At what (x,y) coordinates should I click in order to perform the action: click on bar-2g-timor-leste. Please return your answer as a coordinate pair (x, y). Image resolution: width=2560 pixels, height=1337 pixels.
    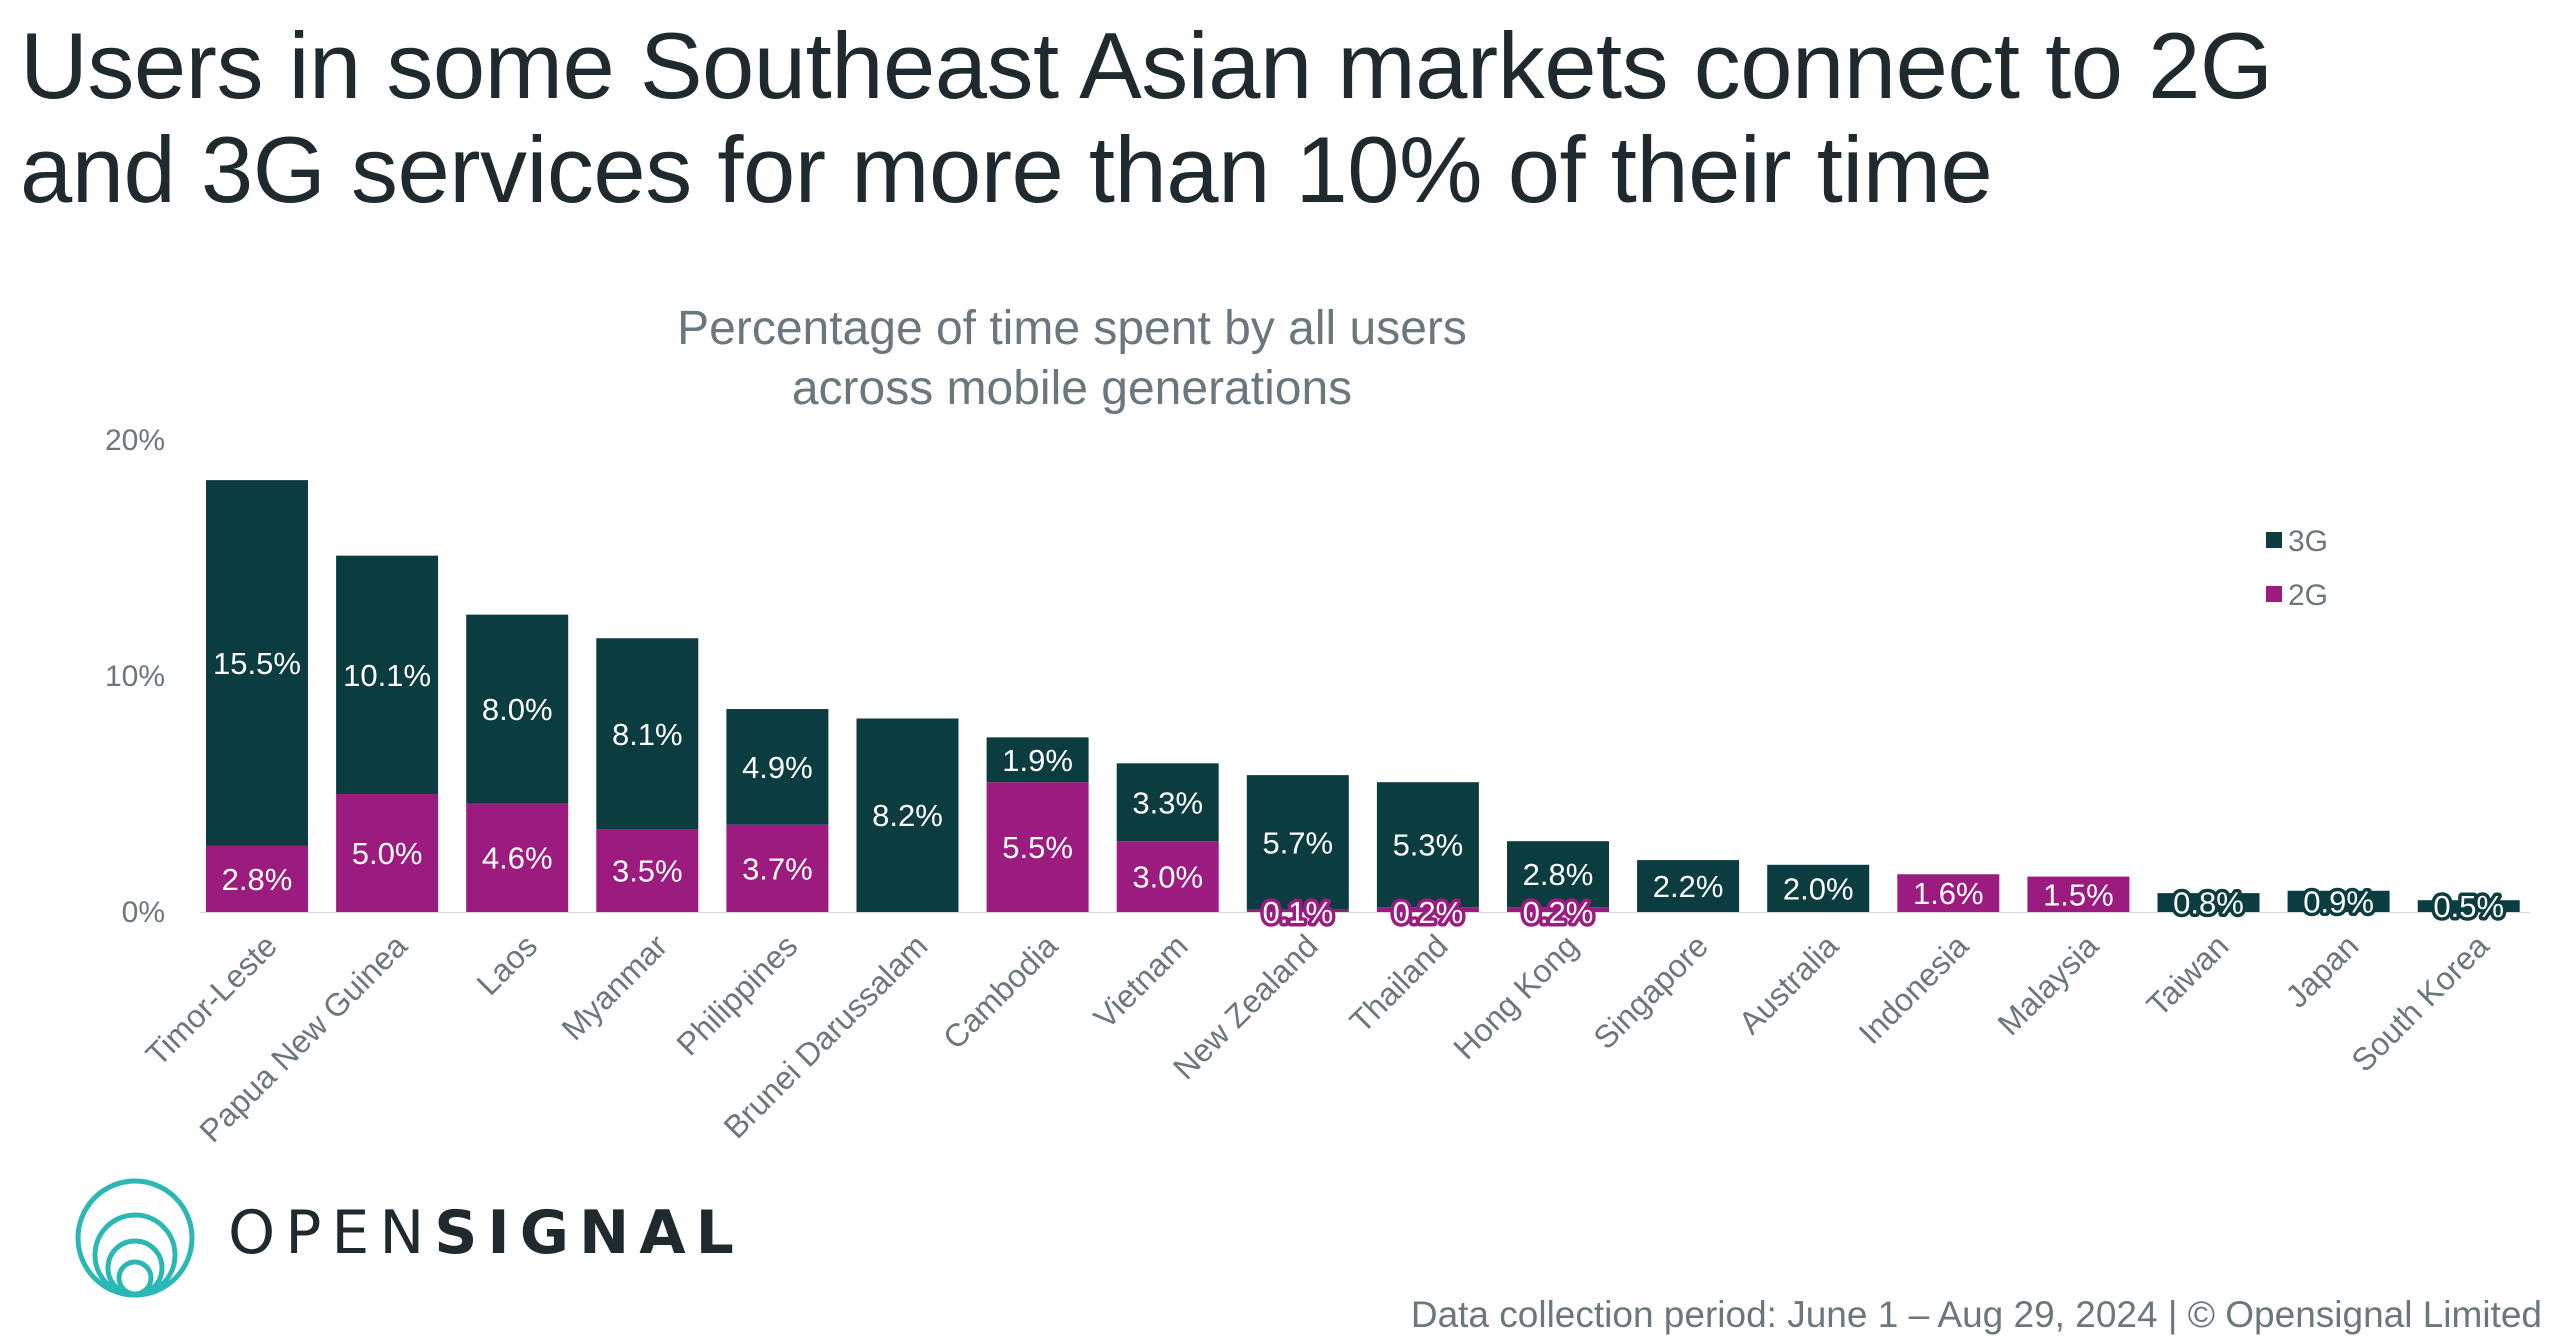
    Looking at the image, I should click on (257, 878).